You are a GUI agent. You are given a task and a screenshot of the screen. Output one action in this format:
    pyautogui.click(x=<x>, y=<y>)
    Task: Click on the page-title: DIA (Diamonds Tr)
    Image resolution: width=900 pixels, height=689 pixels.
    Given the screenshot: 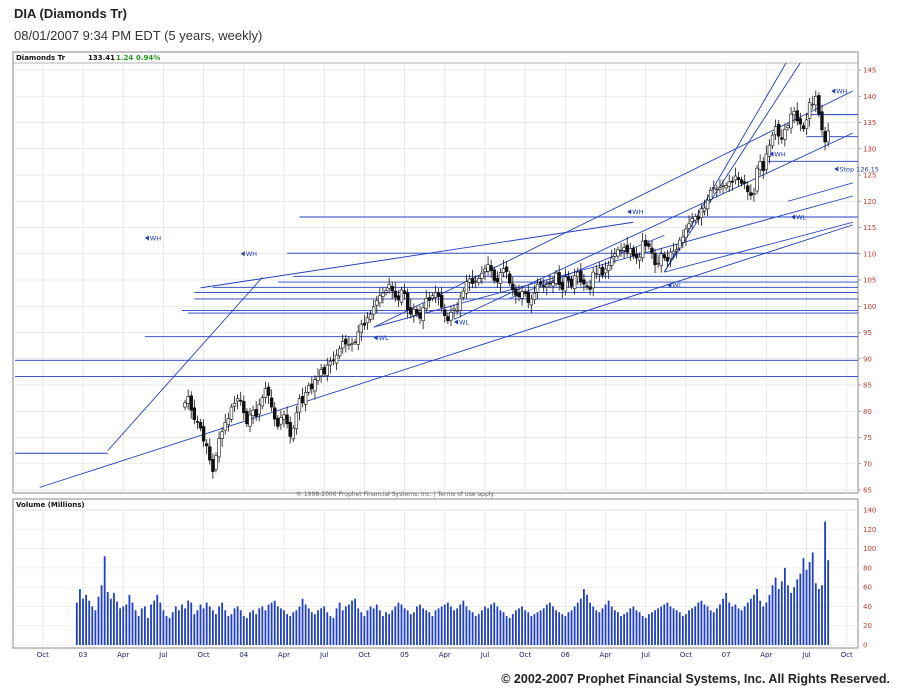 What is the action you would take?
    pyautogui.click(x=70, y=13)
    